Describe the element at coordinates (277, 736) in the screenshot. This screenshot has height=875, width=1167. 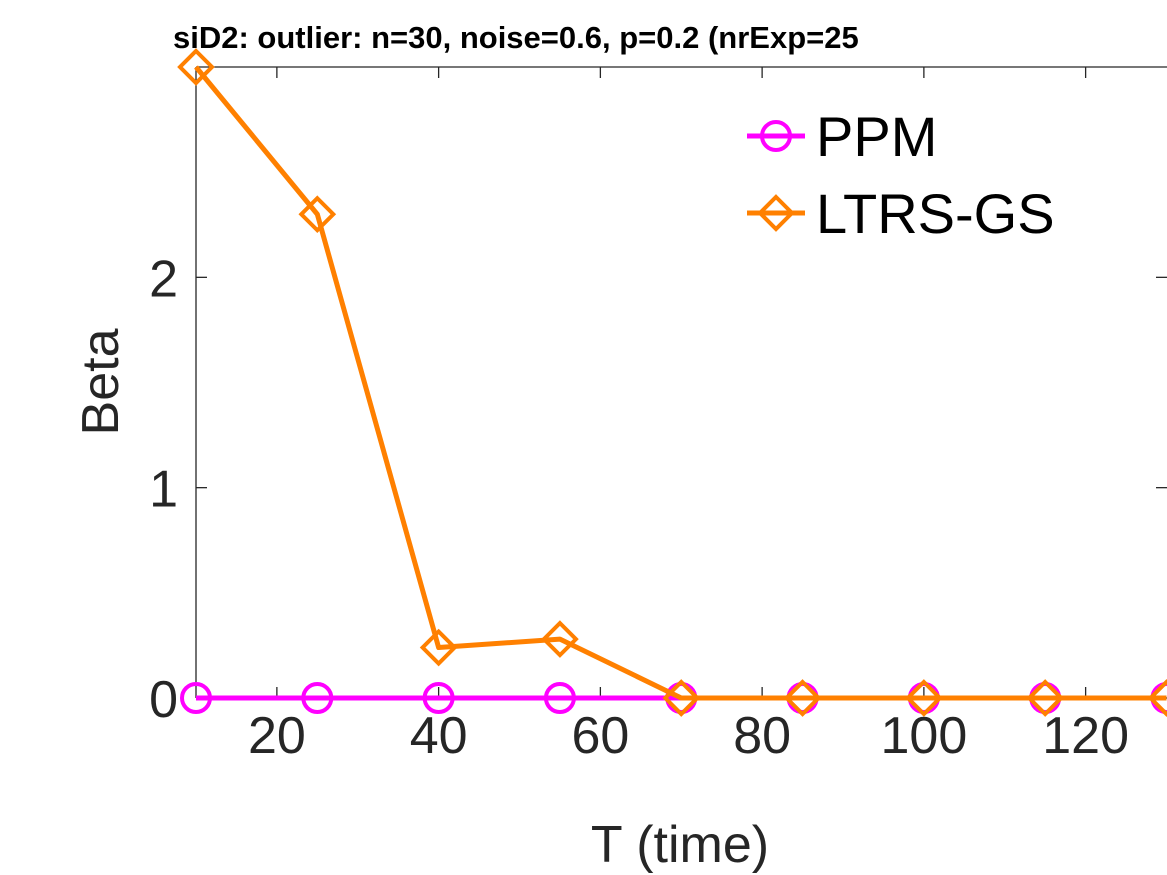
I see `x-tick-label: 20` at that location.